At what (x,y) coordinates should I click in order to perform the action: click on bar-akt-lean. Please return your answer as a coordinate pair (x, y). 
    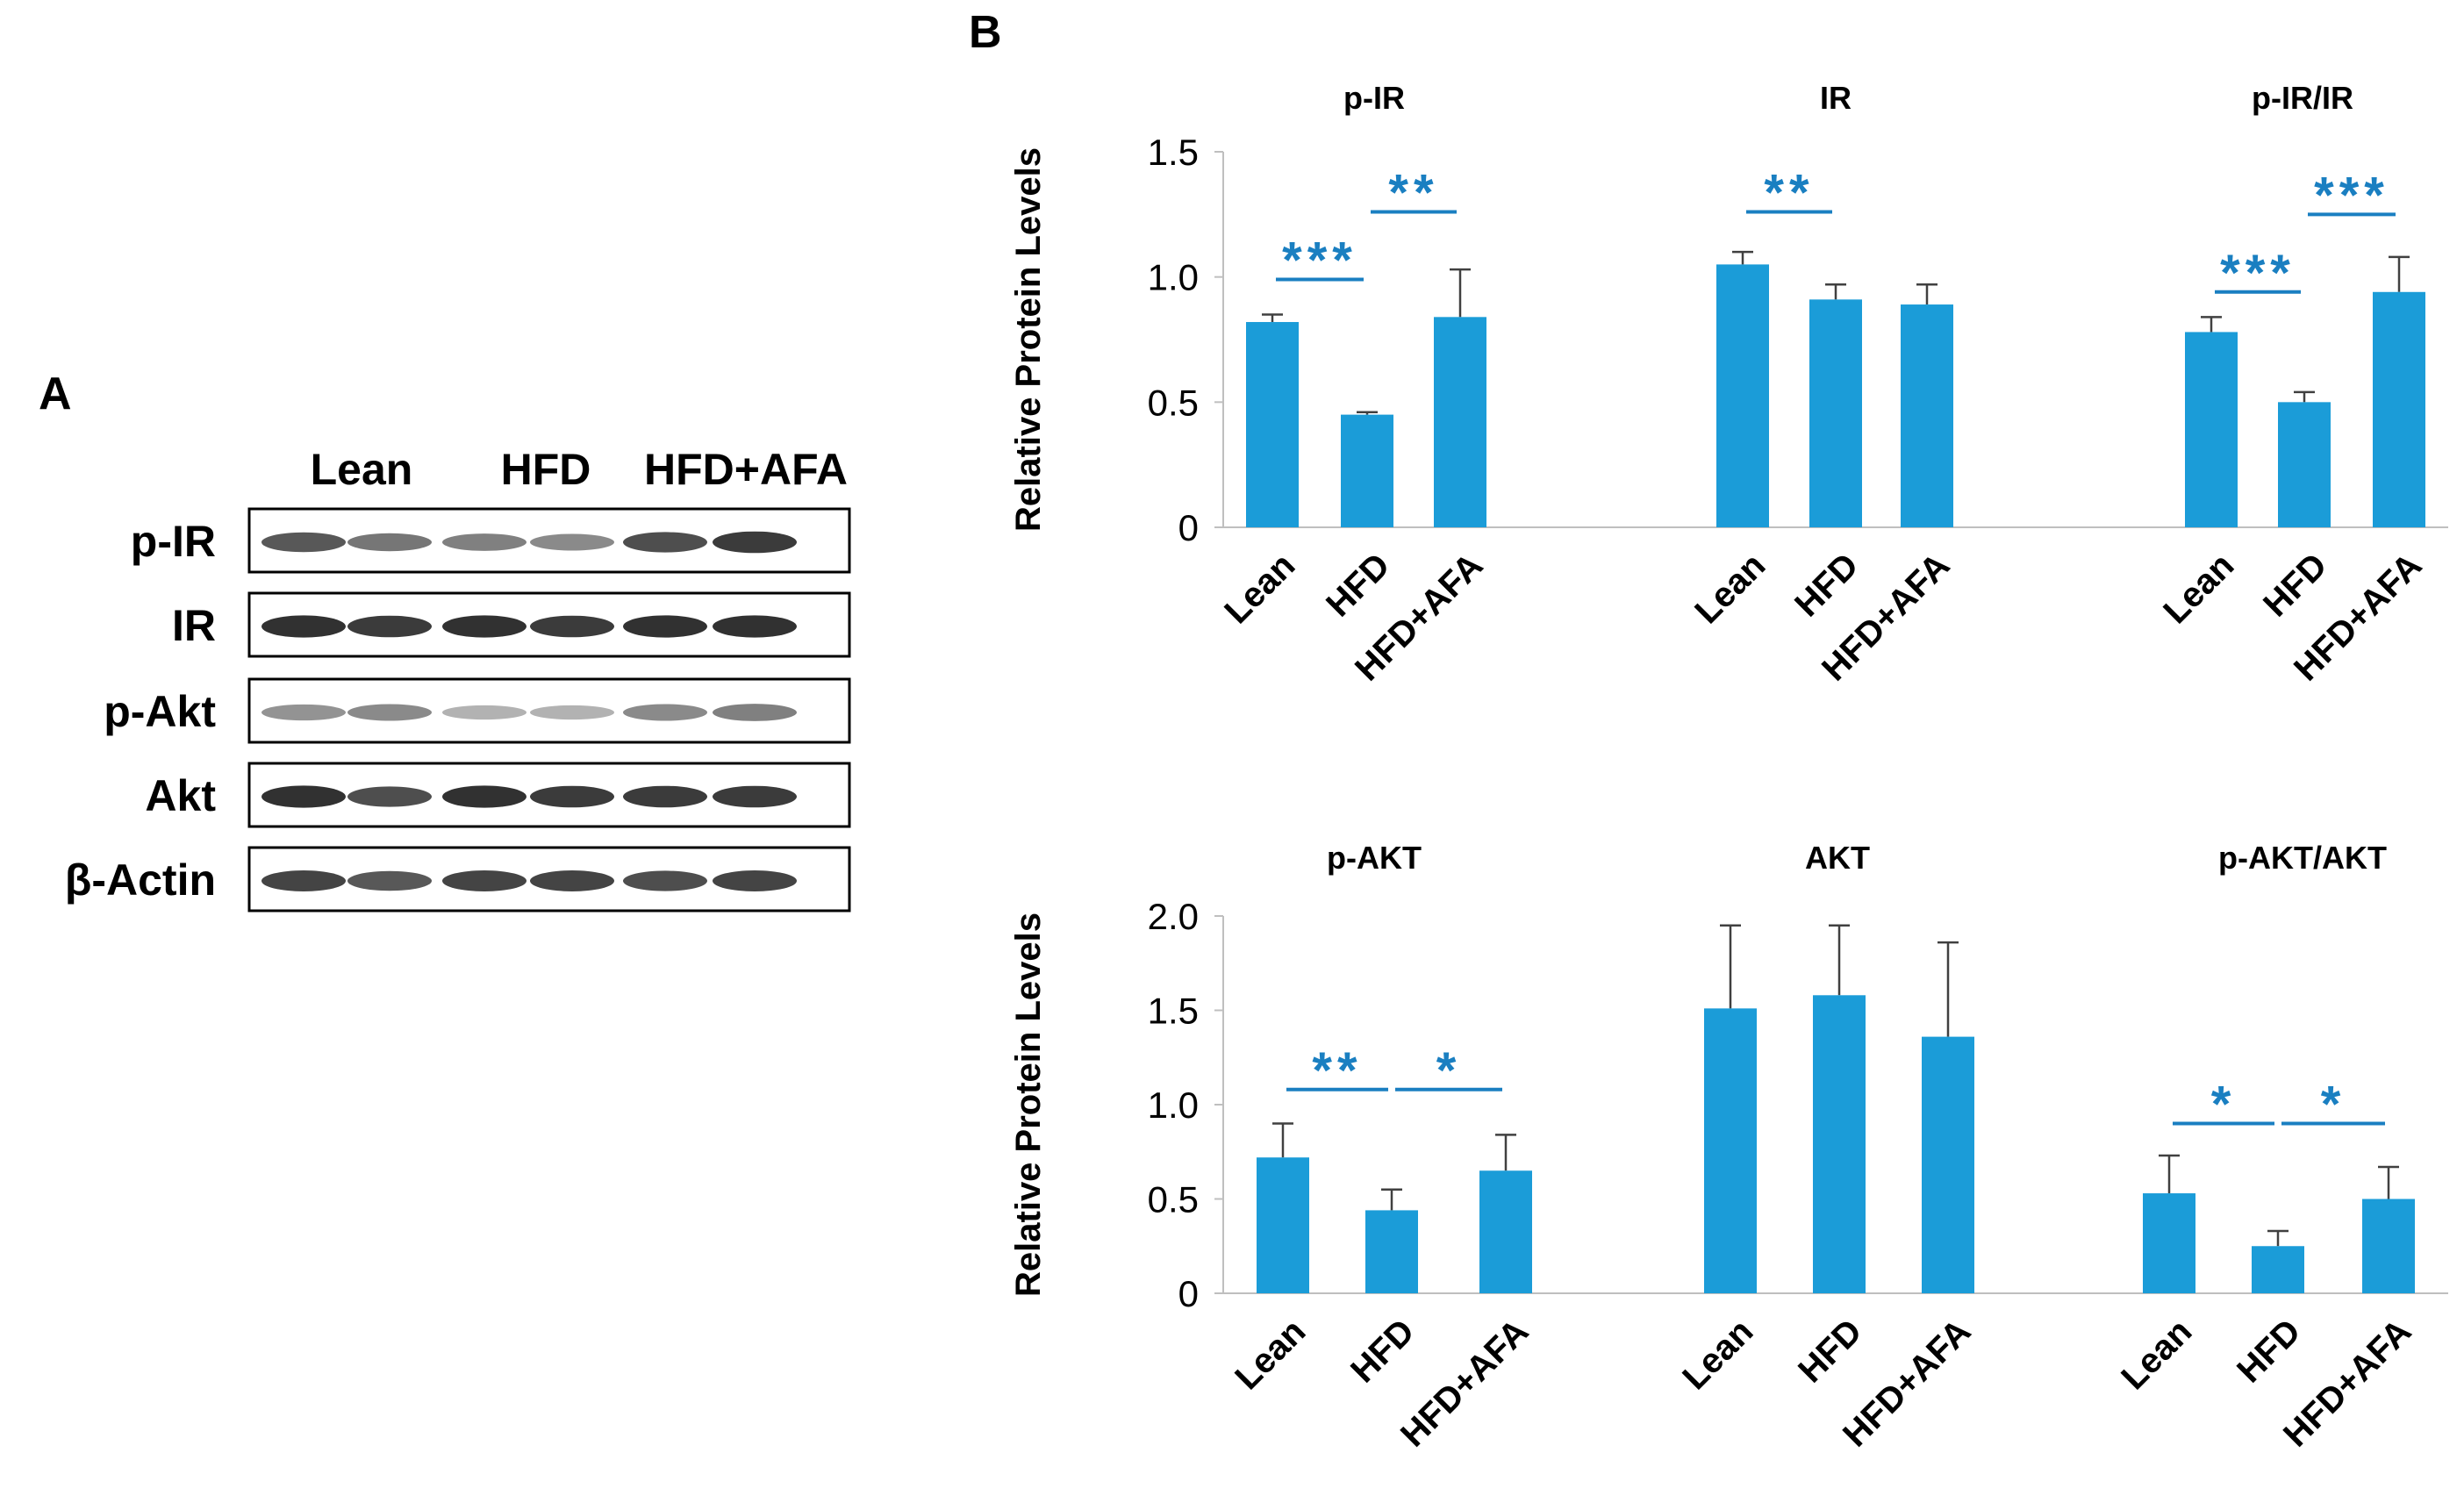
    Looking at the image, I should click on (1730, 1150).